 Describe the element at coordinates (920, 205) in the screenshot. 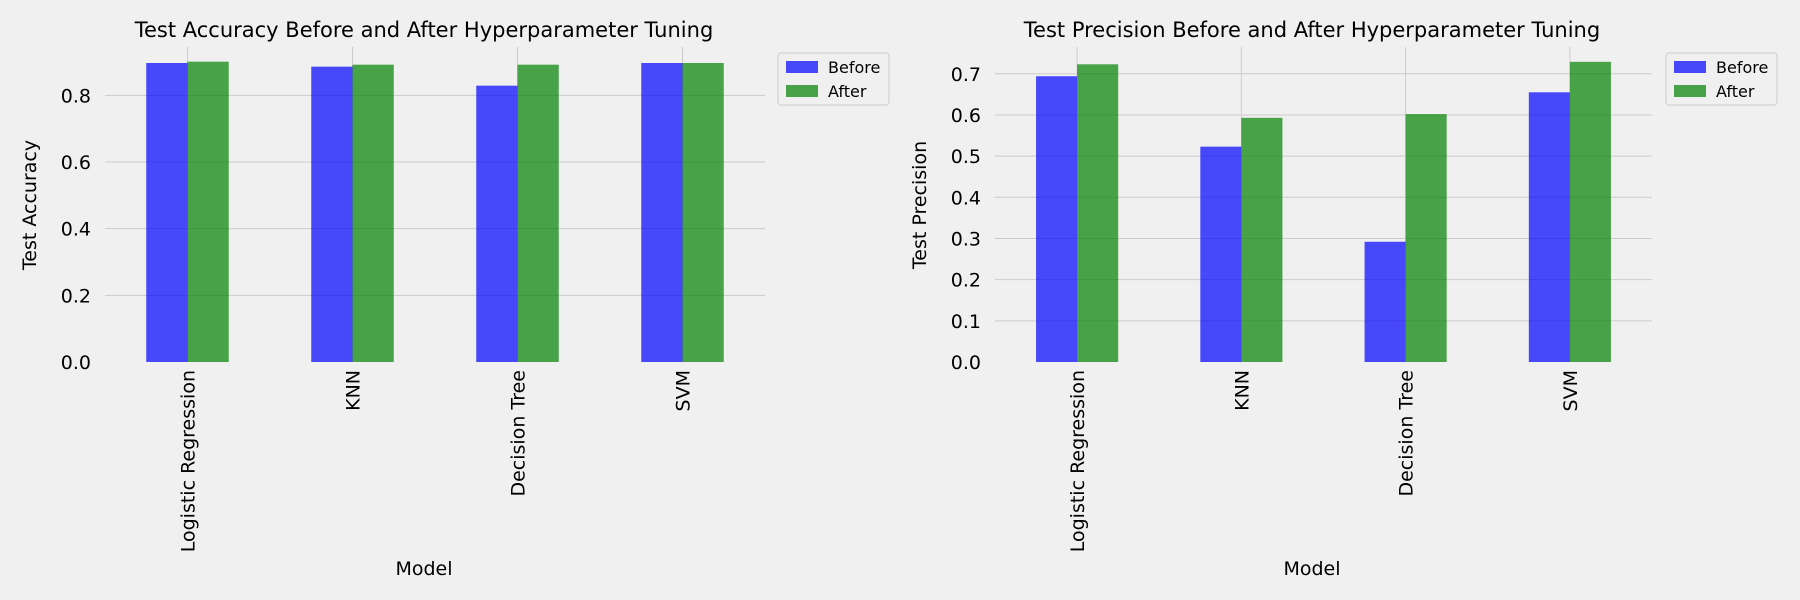

I see `y-axis-label: Test Precision` at that location.